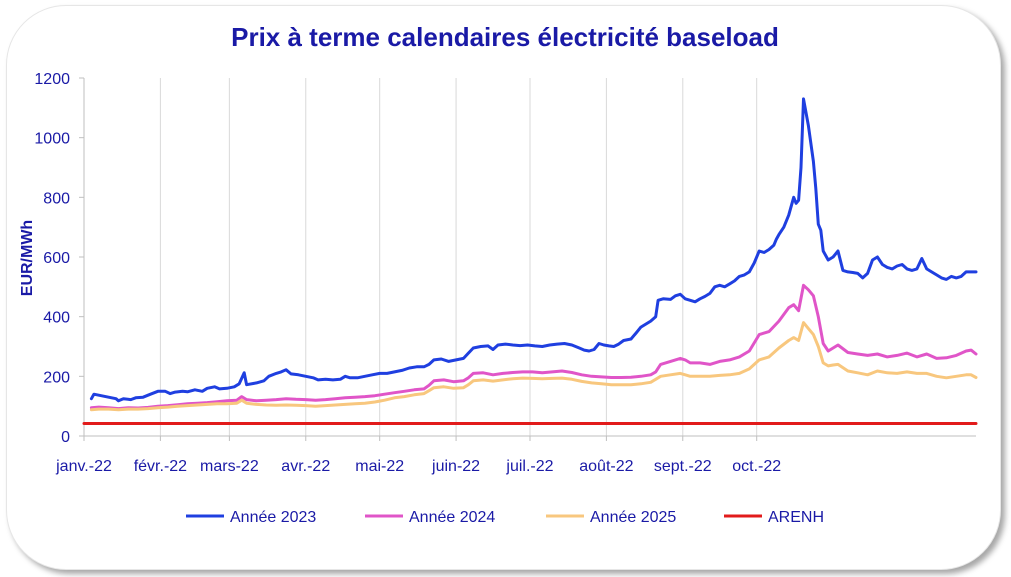 The image size is (1011, 577). Describe the element at coordinates (52, 139) in the screenshot. I see `y-tick-label: 1000` at that location.